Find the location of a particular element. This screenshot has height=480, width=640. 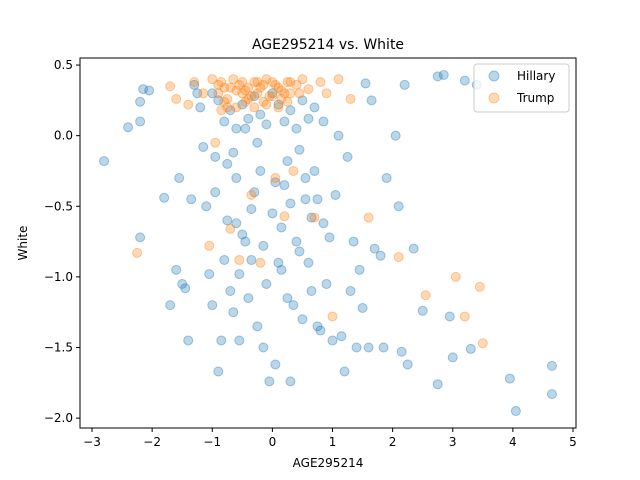

y-tick-label: −0.5 is located at coordinates (58, 206).